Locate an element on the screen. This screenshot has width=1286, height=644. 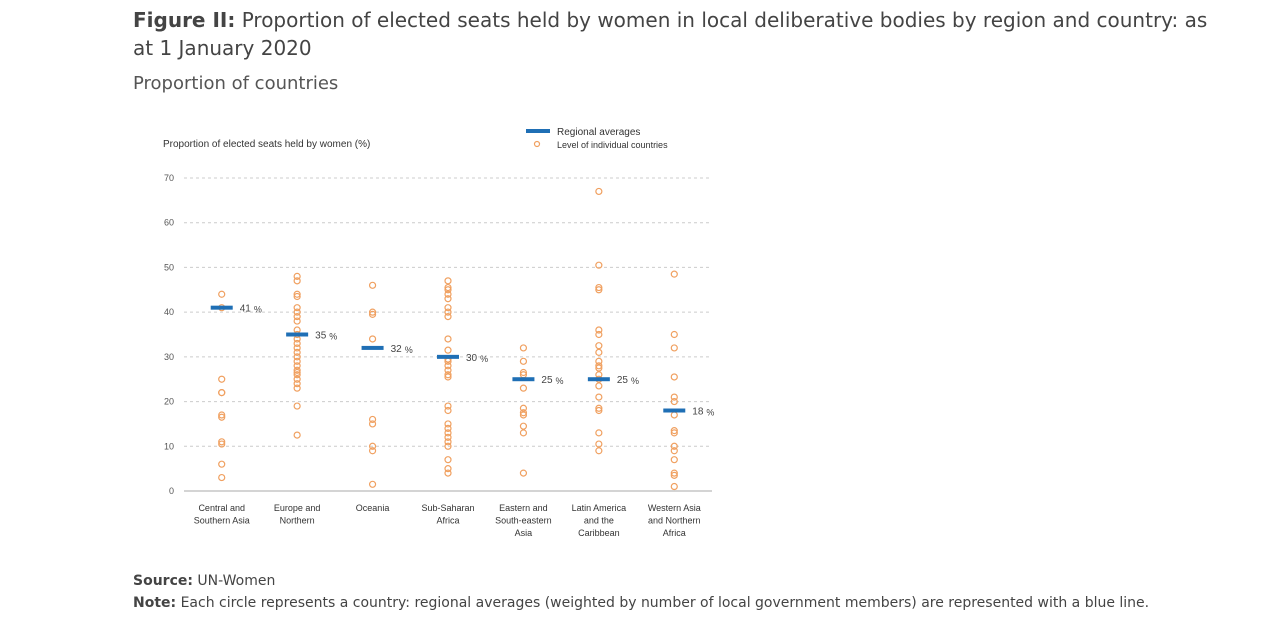
x-tick-label: Southern Asia is located at coordinates (222, 521).